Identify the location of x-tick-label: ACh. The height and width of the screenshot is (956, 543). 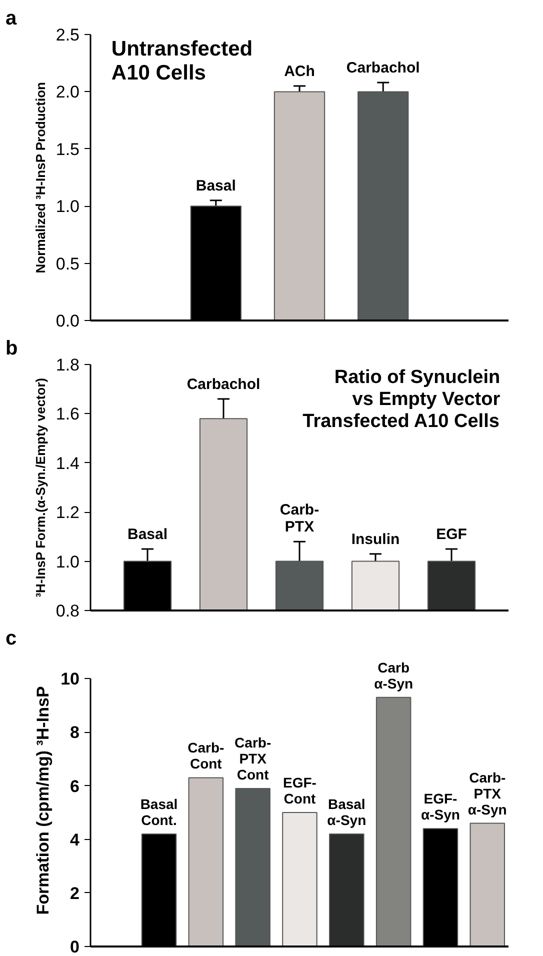
(299, 71).